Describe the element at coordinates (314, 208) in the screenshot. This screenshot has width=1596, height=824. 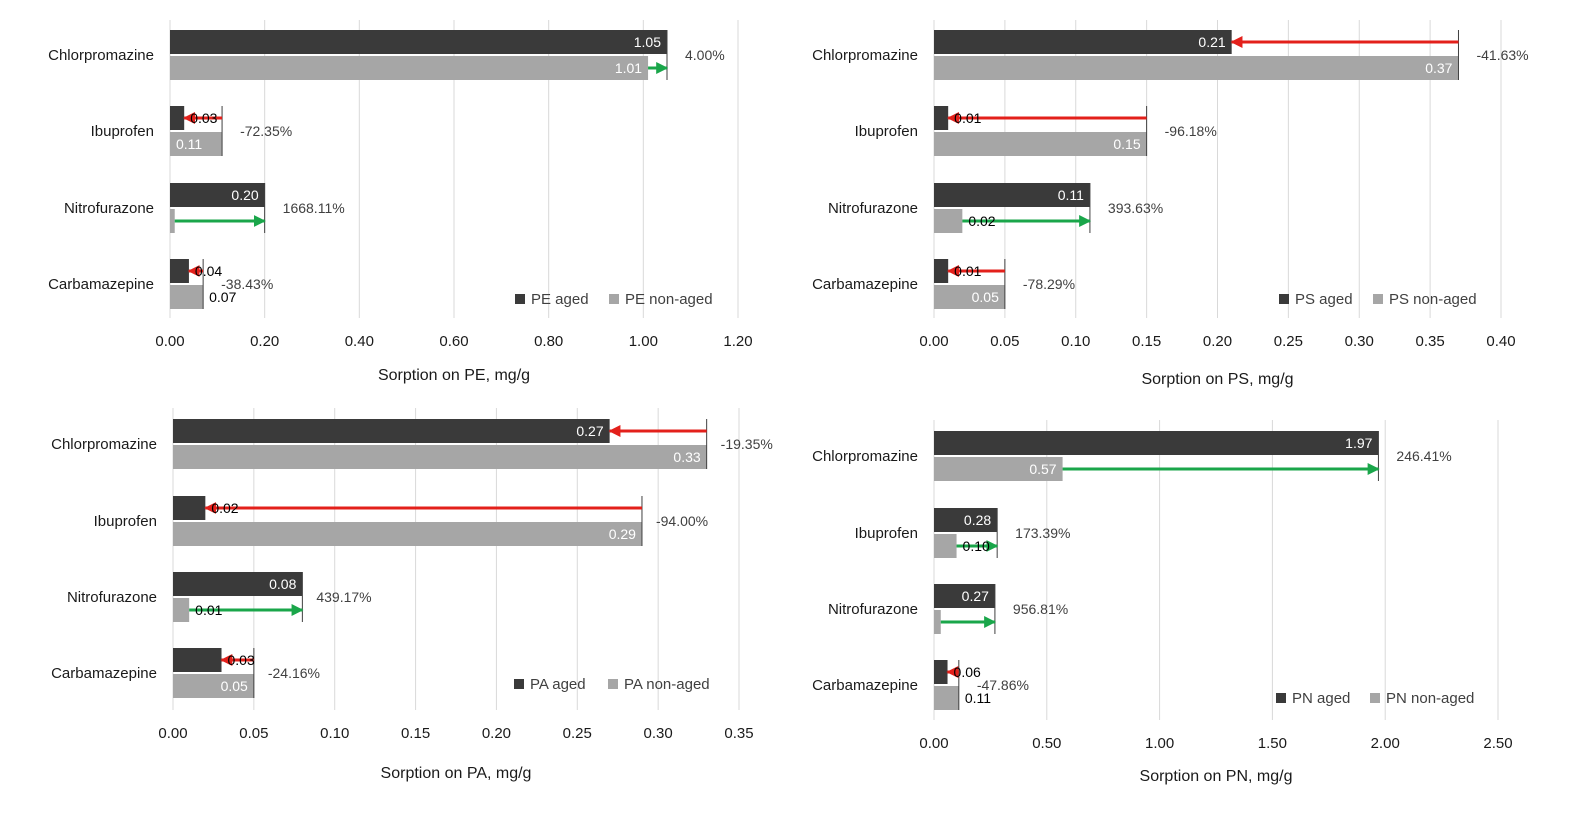
I see `percent-change-label: 1668.11%` at that location.